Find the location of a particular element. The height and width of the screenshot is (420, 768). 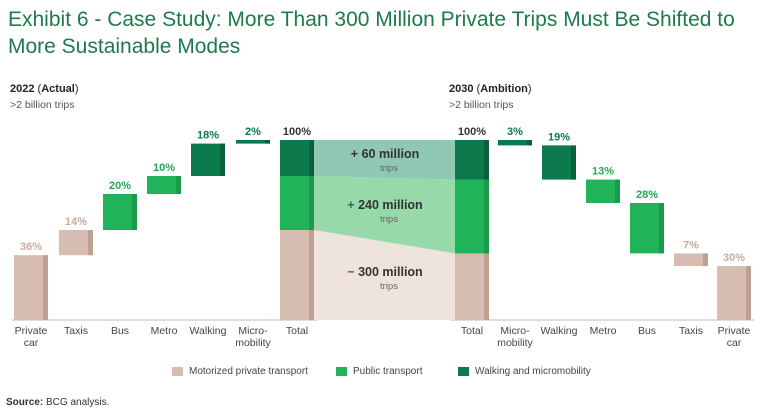

left-panel-header: 2022 (Actual) is located at coordinates (44, 89).